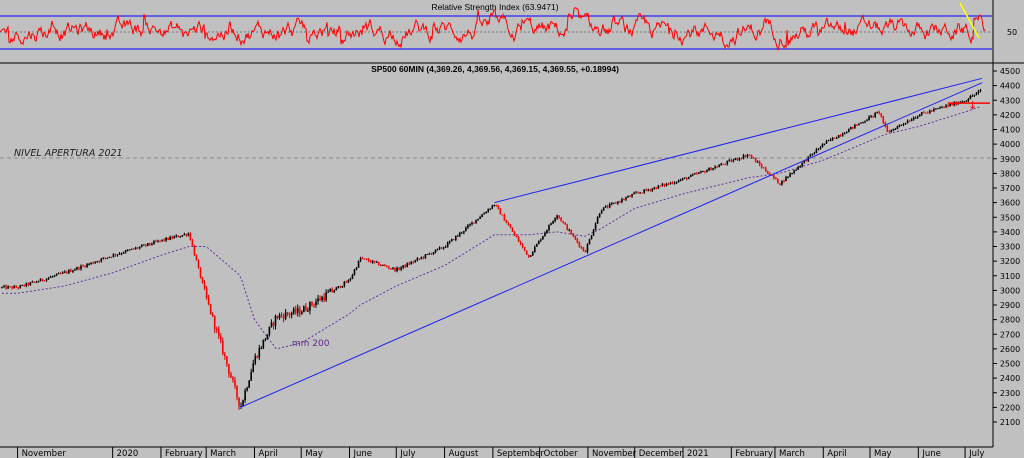 This screenshot has height=458, width=1024. What do you see at coordinates (314, 453) in the screenshot?
I see `x-tick-label: May` at bounding box center [314, 453].